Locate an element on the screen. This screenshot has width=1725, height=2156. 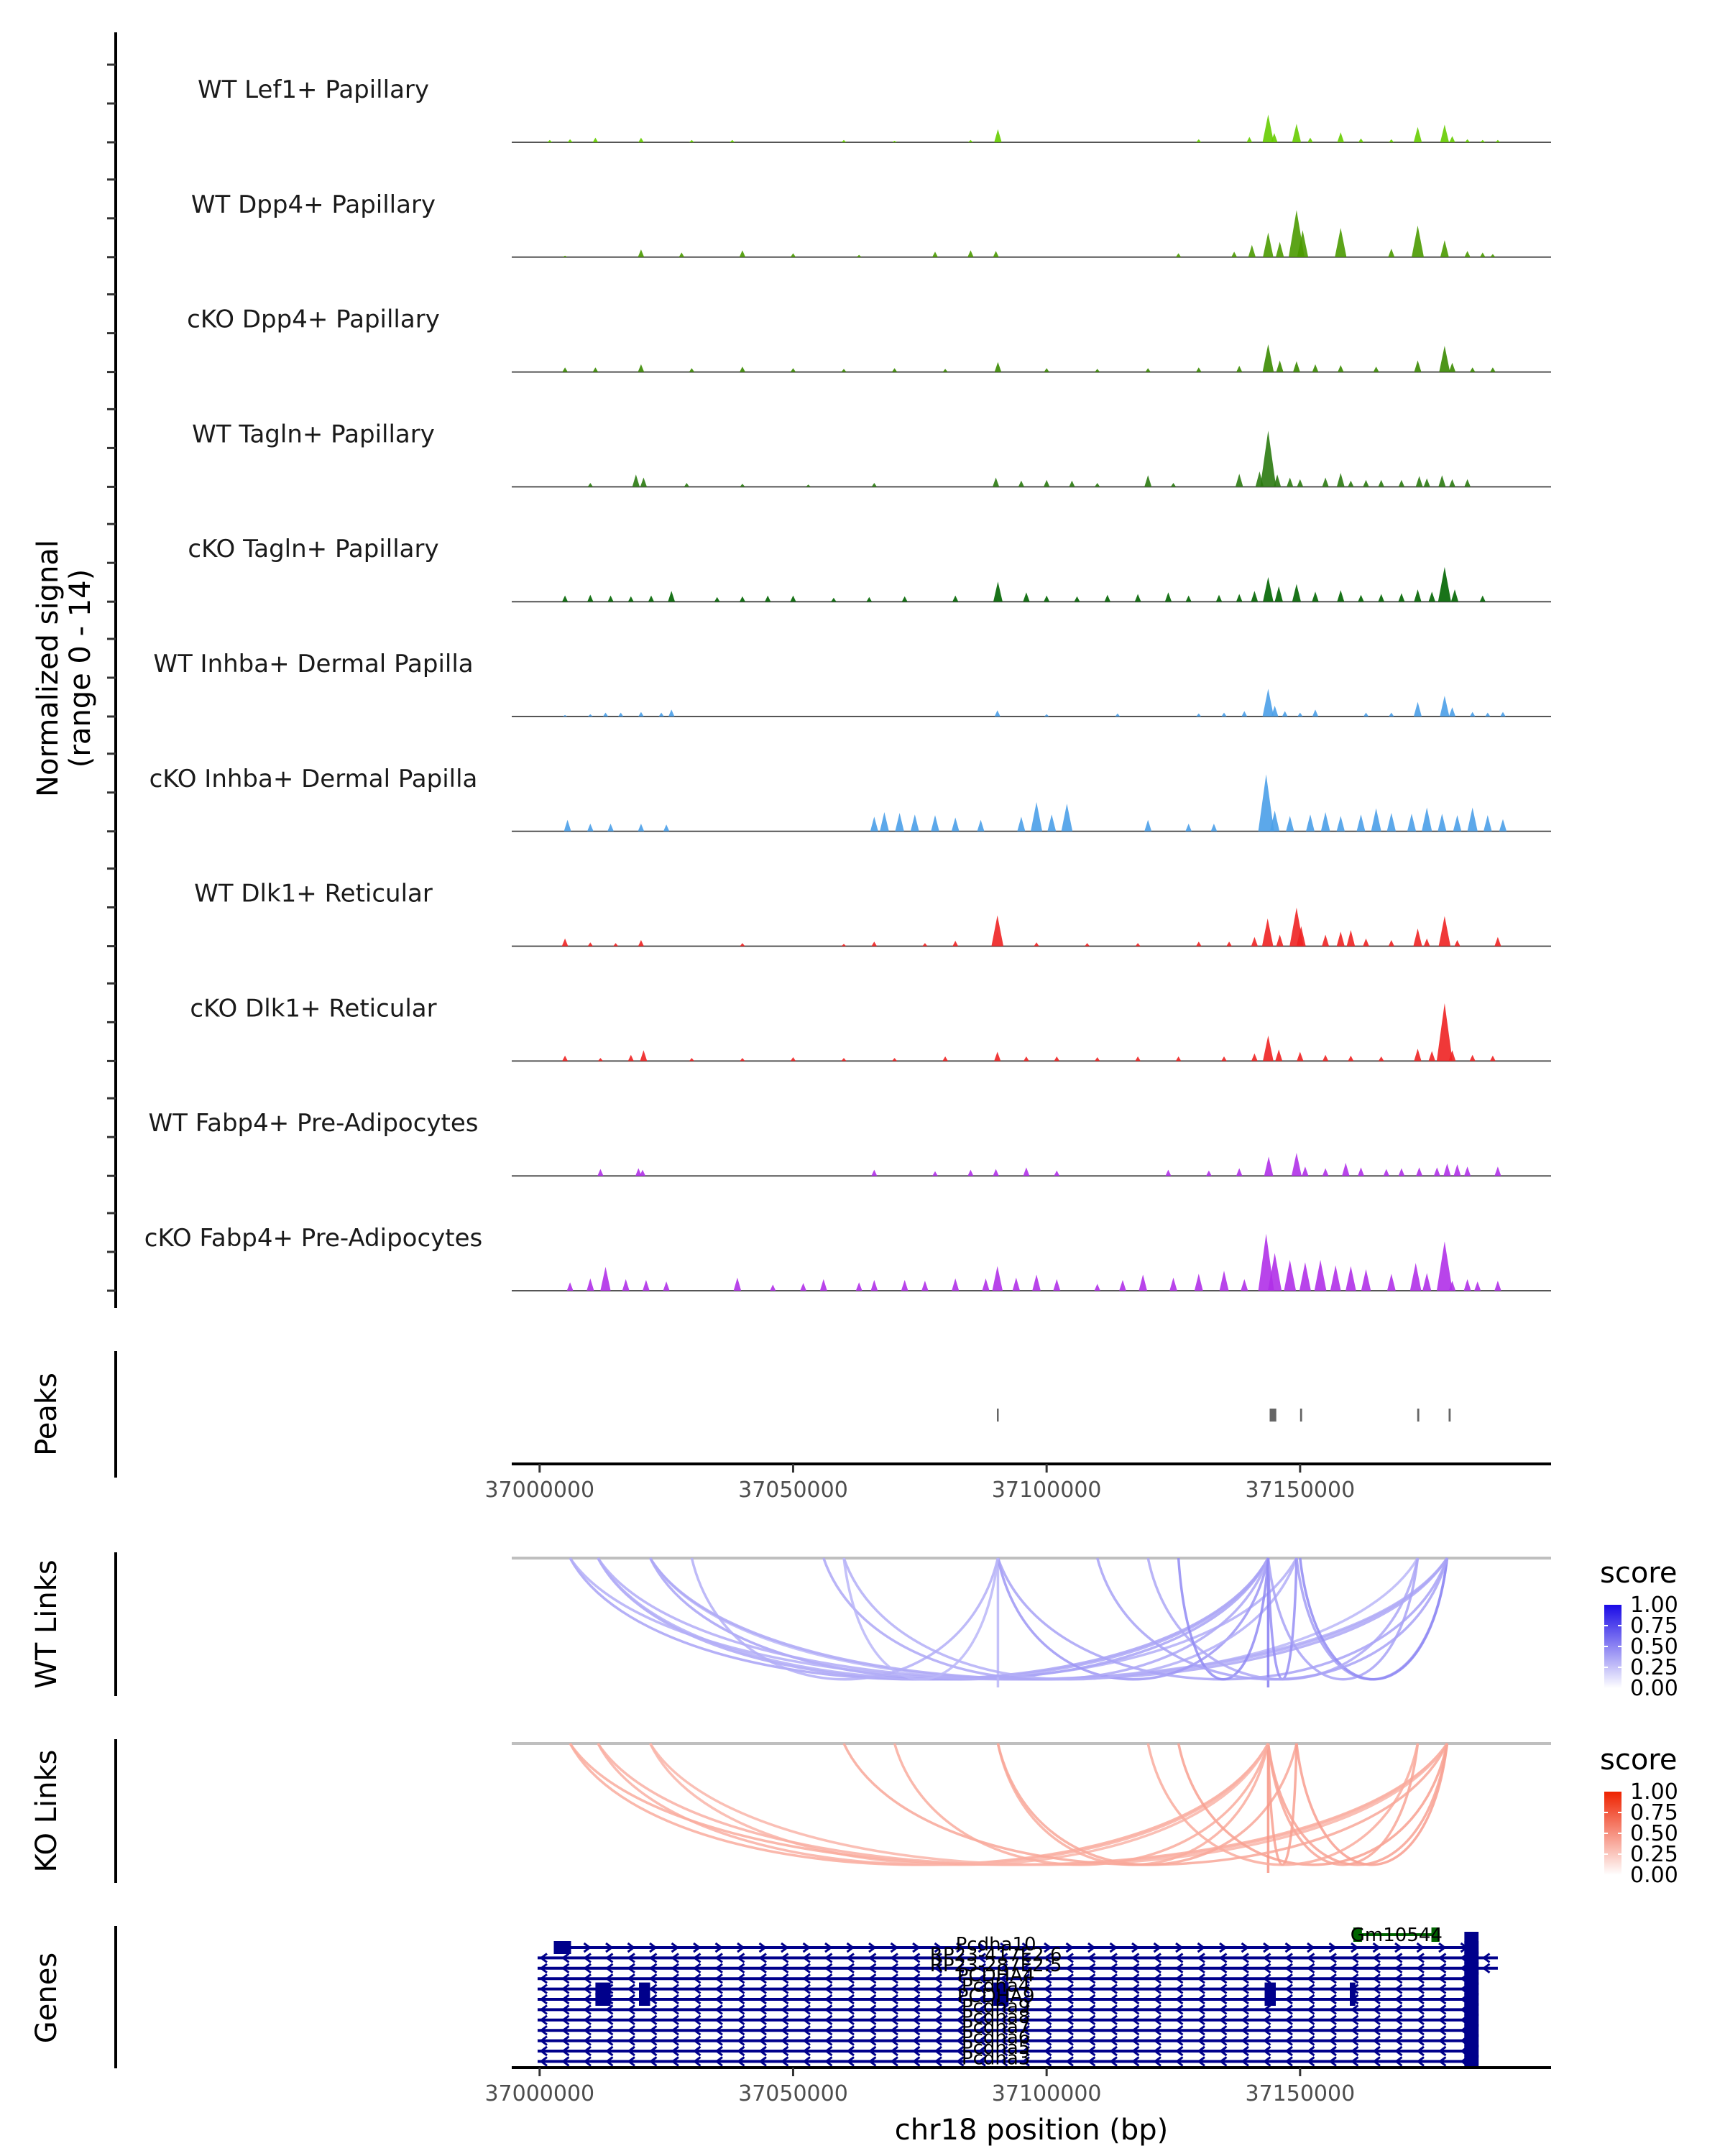
wt-link-arcs is located at coordinates (1009, 1622).